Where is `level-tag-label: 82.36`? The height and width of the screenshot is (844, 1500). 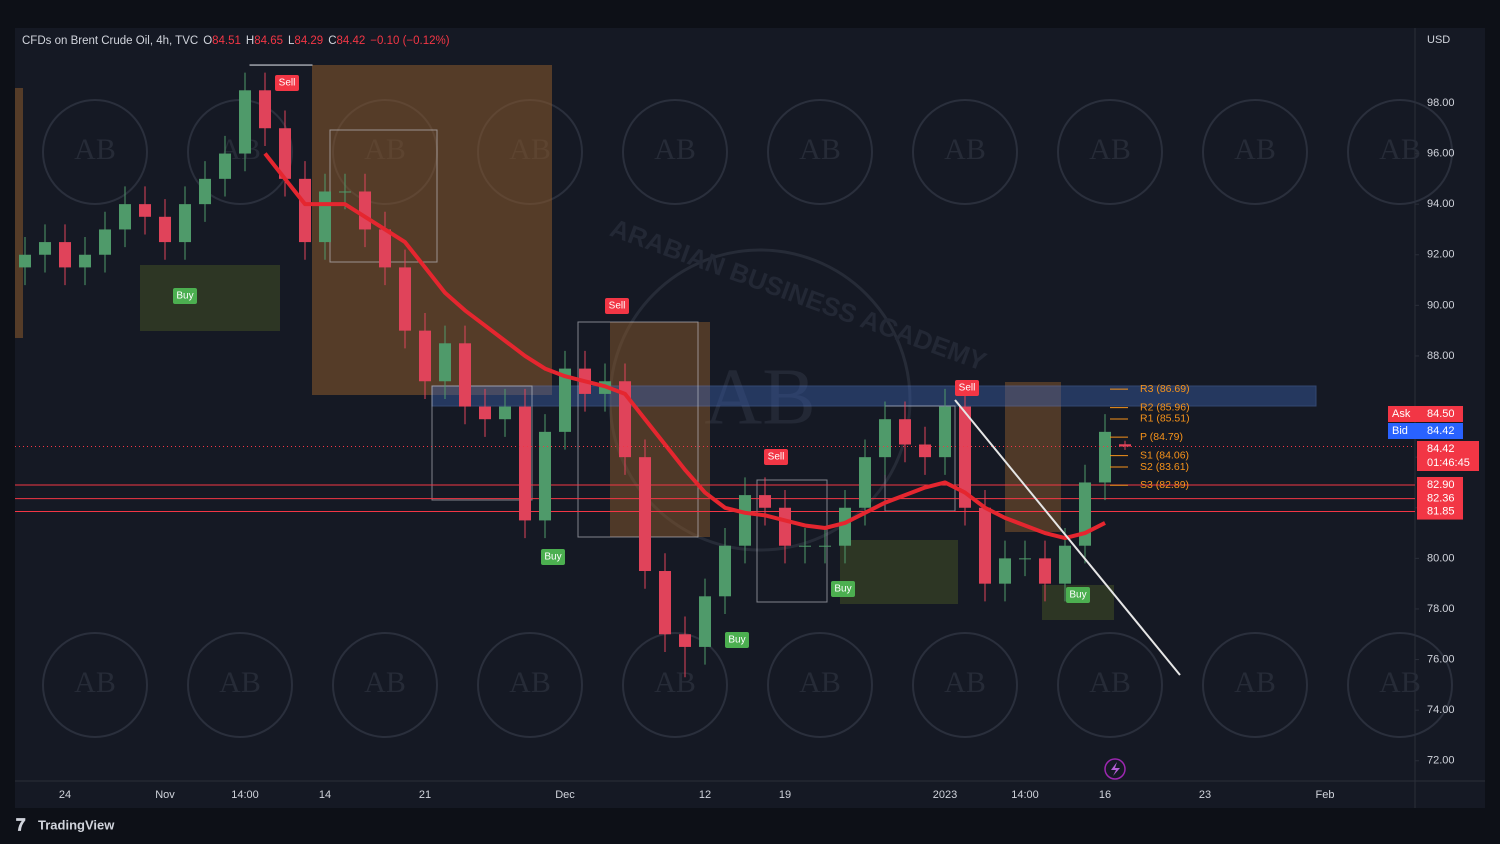 level-tag-label: 82.36 is located at coordinates (1441, 499).